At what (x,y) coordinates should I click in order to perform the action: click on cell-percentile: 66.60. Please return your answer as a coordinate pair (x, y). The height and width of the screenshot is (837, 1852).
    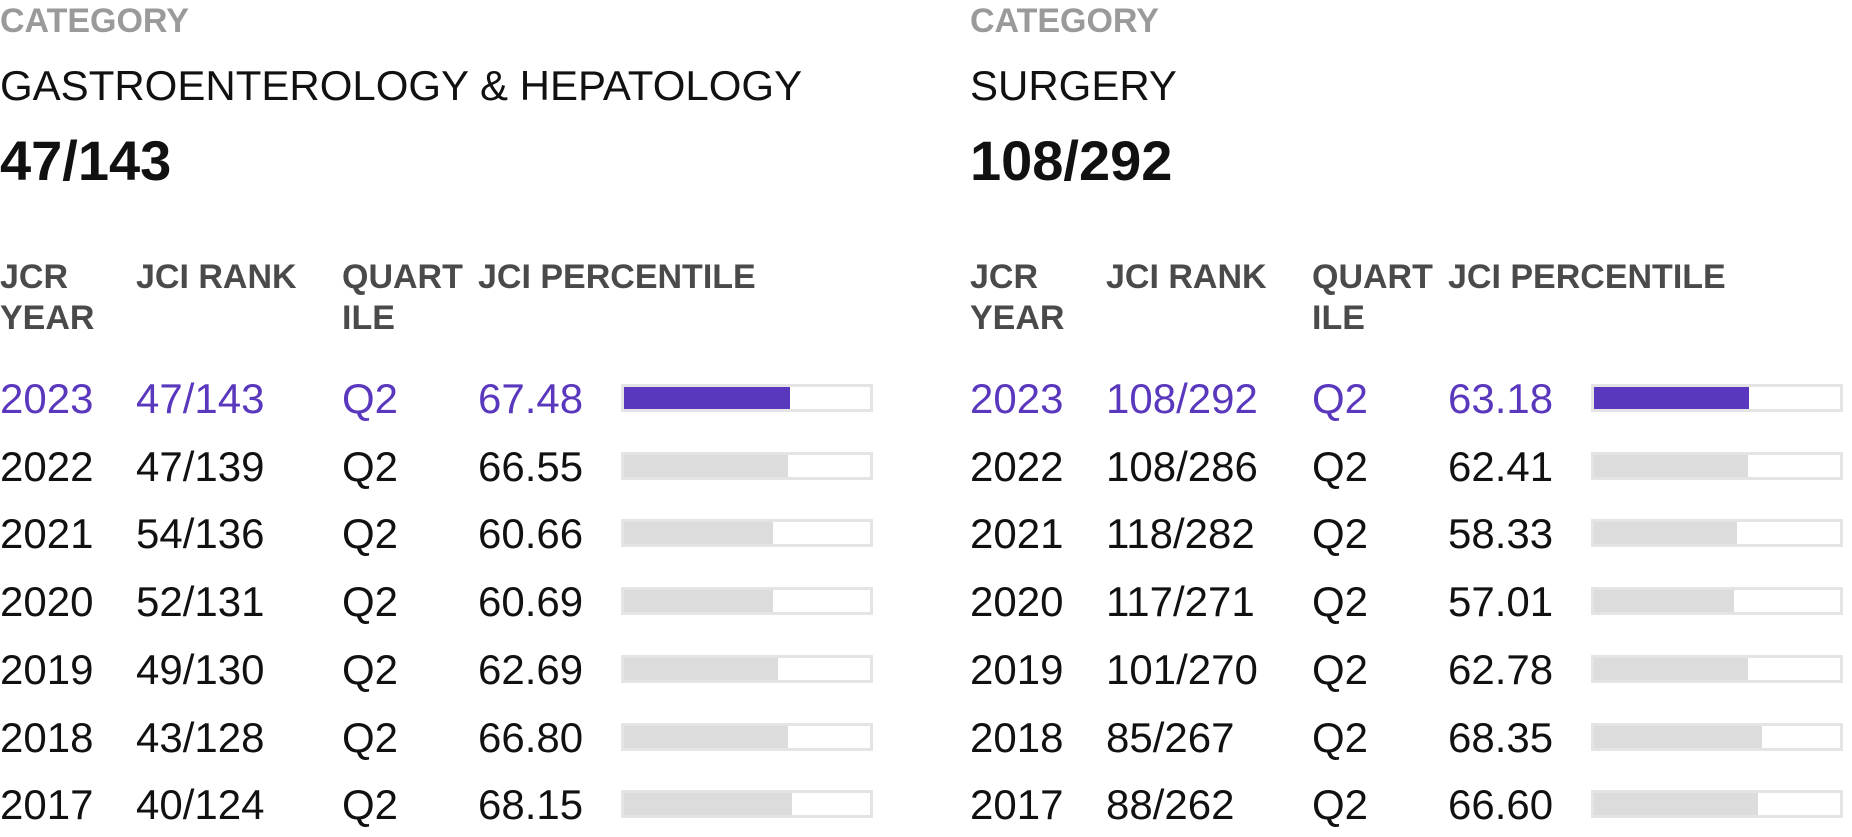
    Looking at the image, I should click on (1501, 804).